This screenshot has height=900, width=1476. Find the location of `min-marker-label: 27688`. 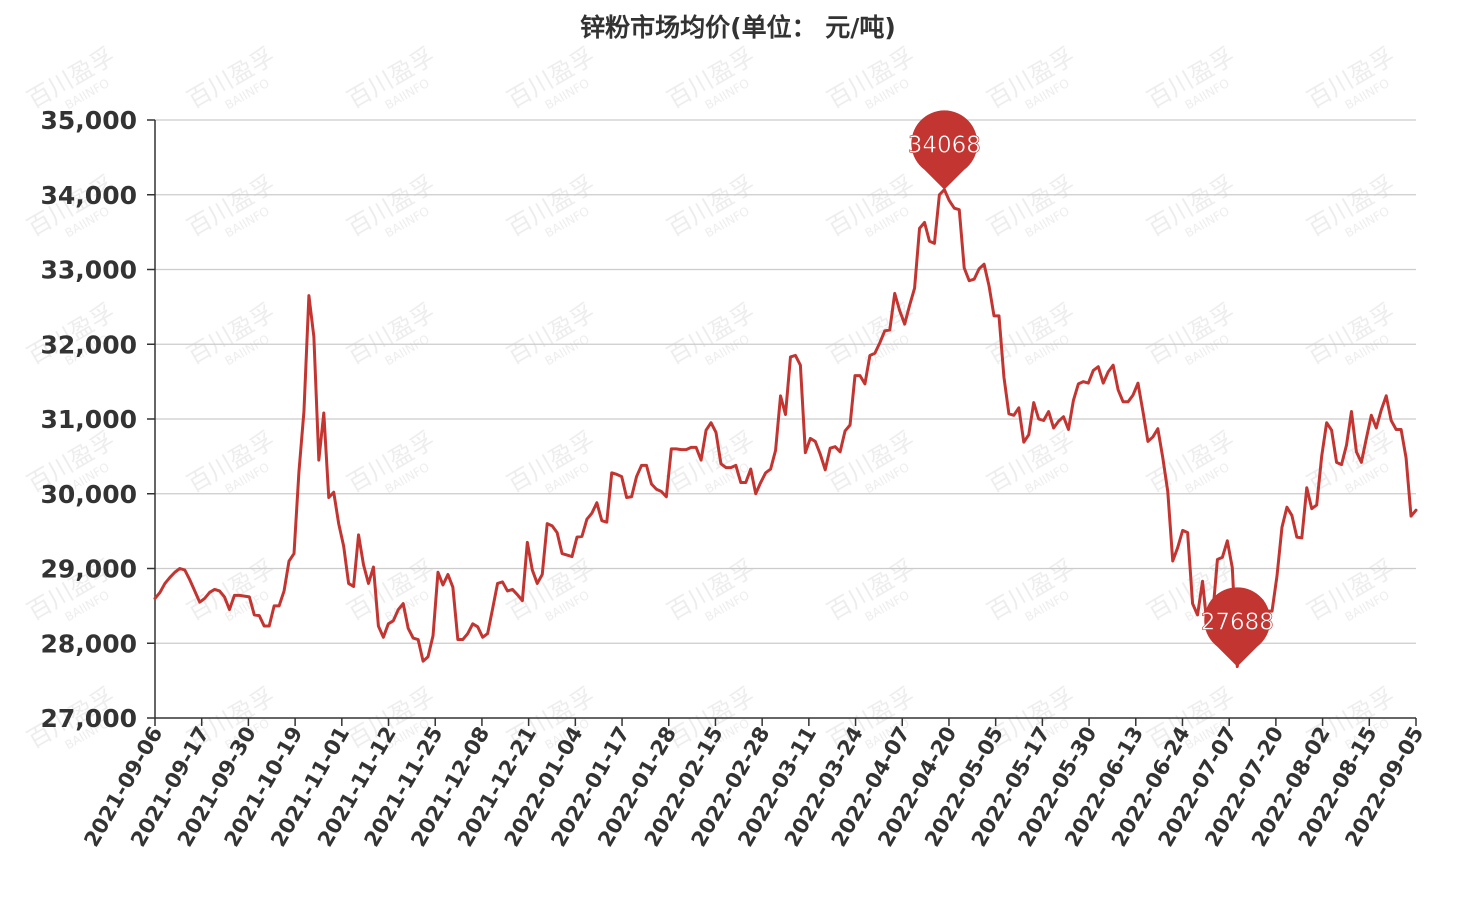

min-marker-label: 27688 is located at coordinates (1237, 623).